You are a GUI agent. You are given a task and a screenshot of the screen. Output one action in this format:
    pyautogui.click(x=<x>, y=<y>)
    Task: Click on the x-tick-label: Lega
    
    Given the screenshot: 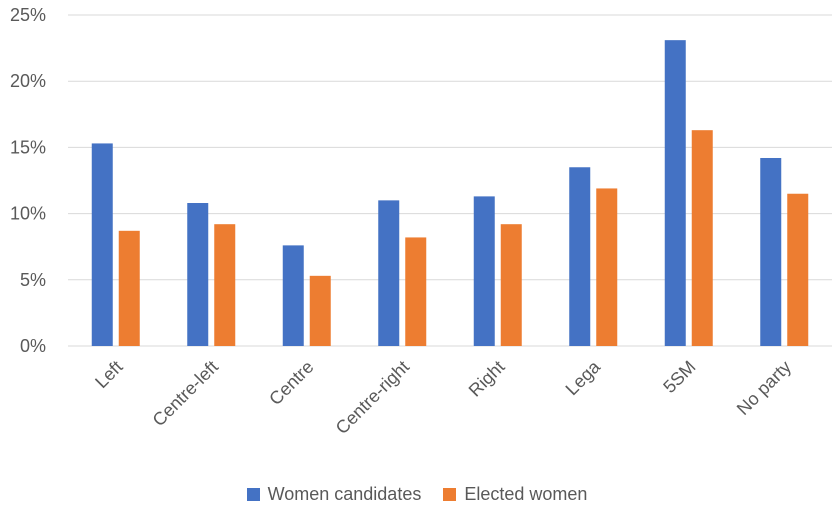 What is the action you would take?
    pyautogui.click(x=583, y=377)
    